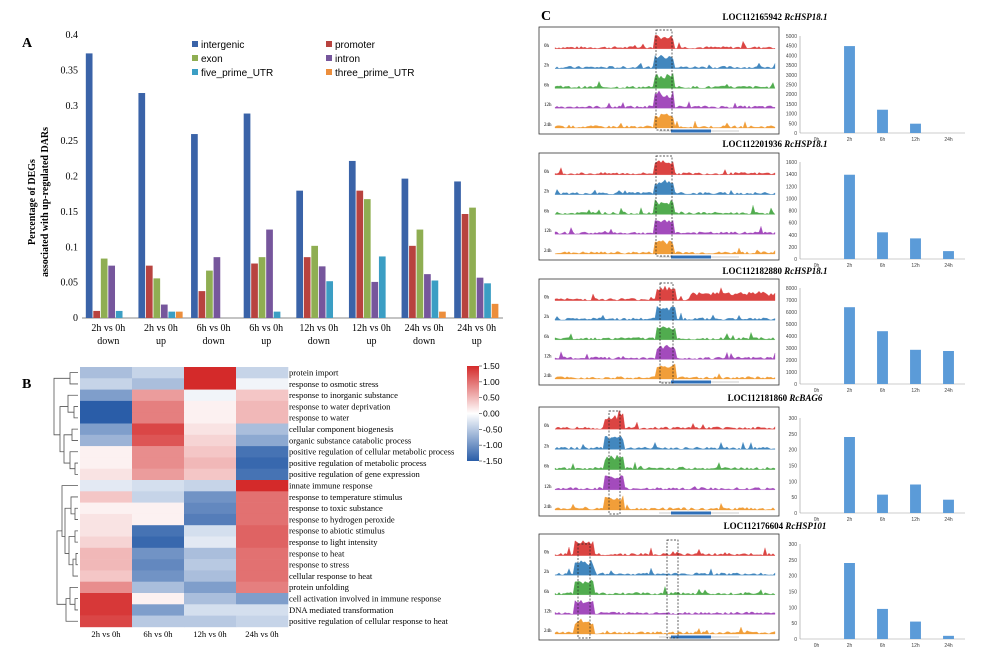  I want to click on gene-title: LOC112181860 RcBAG6, so click(775, 398).